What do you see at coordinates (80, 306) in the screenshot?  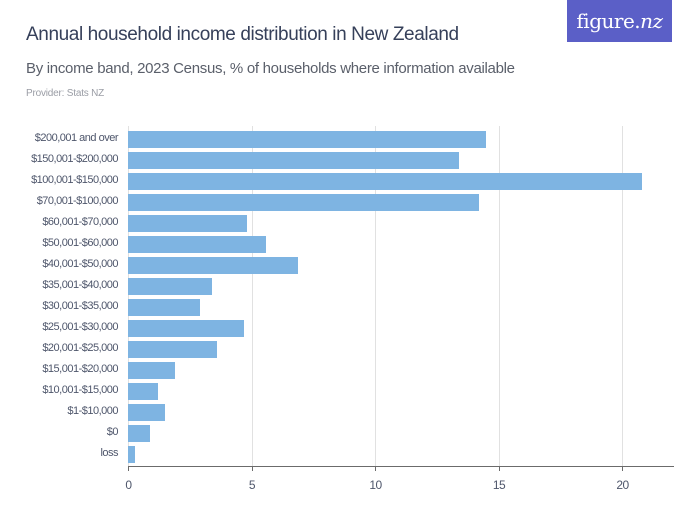 I see `category-label: $30,001-$35,000` at bounding box center [80, 306].